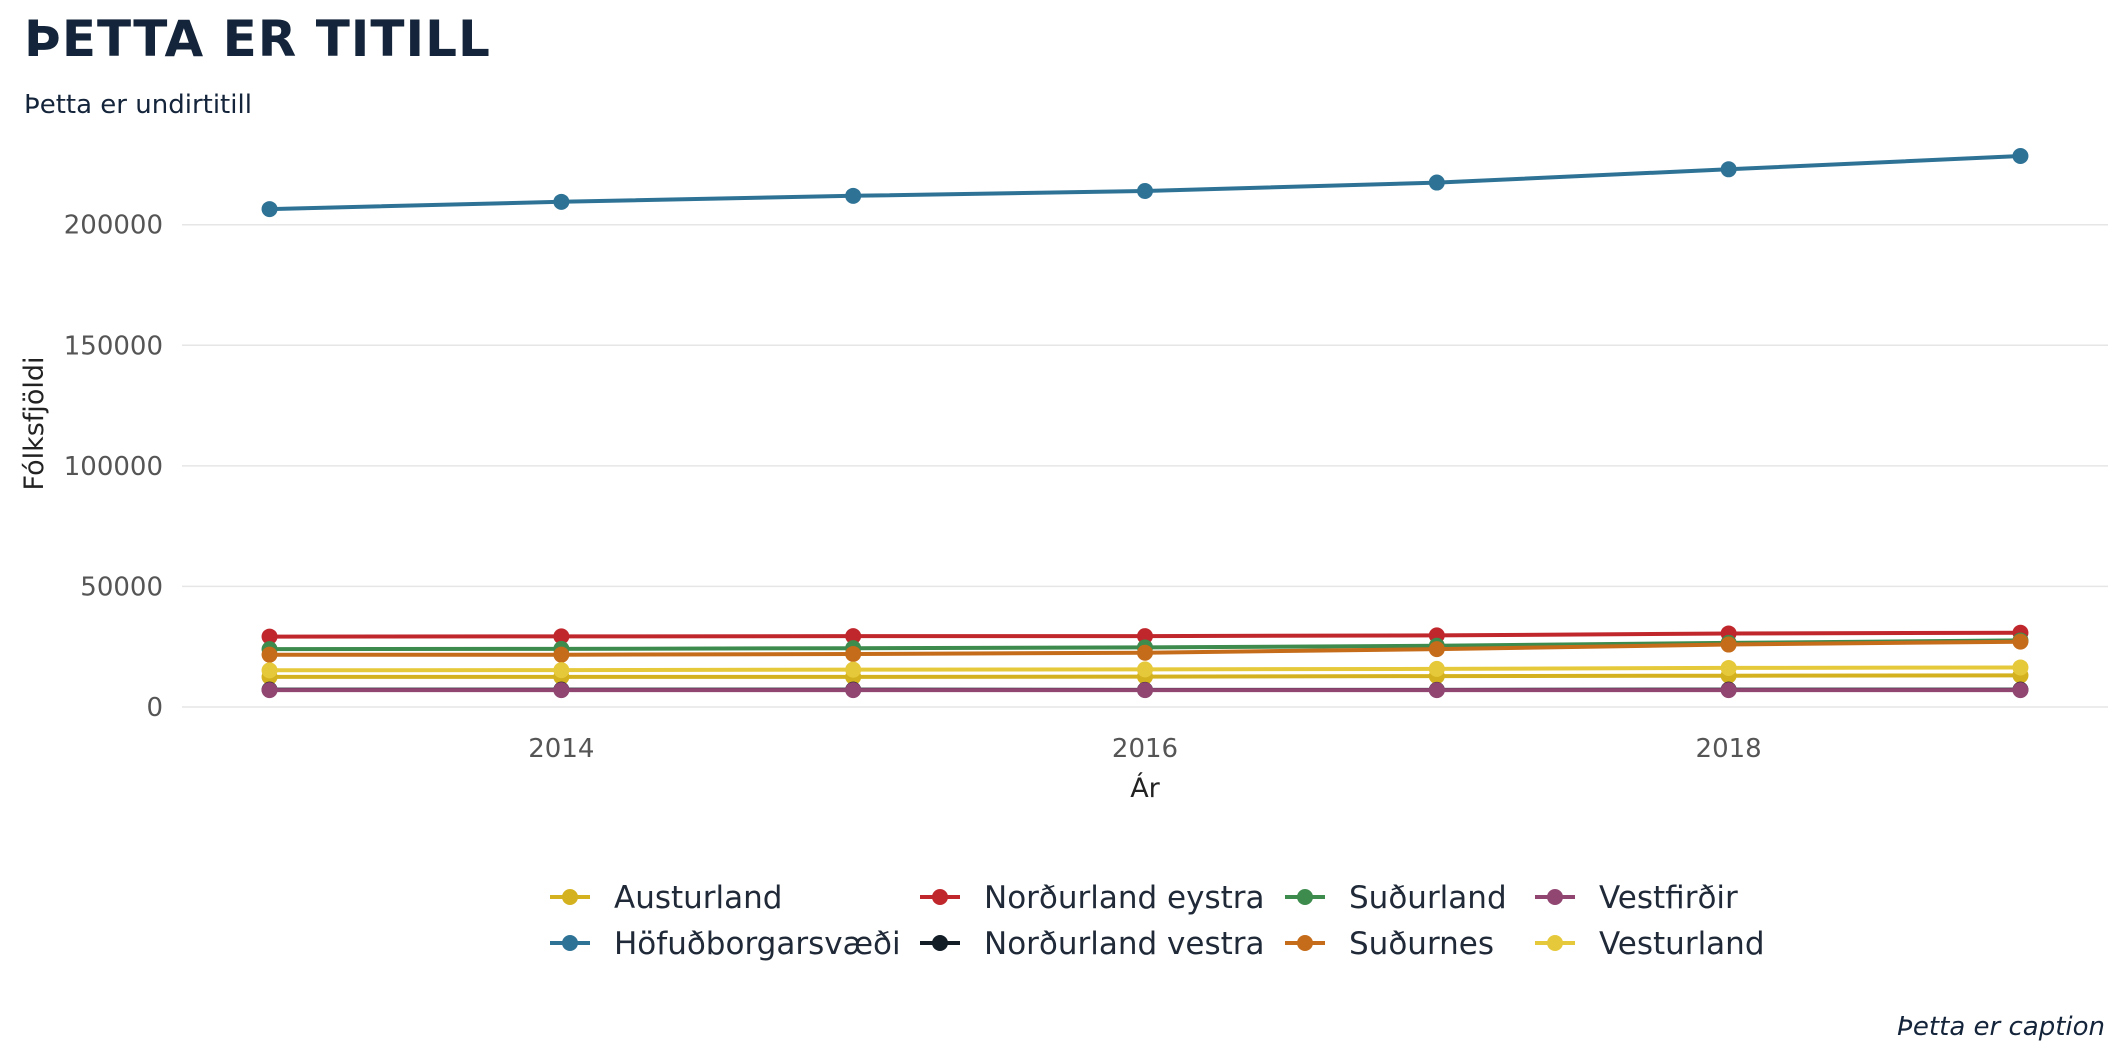 The width and height of the screenshot is (2125, 1062). I want to click on legend-item: Suðurnes, so click(1389, 944).